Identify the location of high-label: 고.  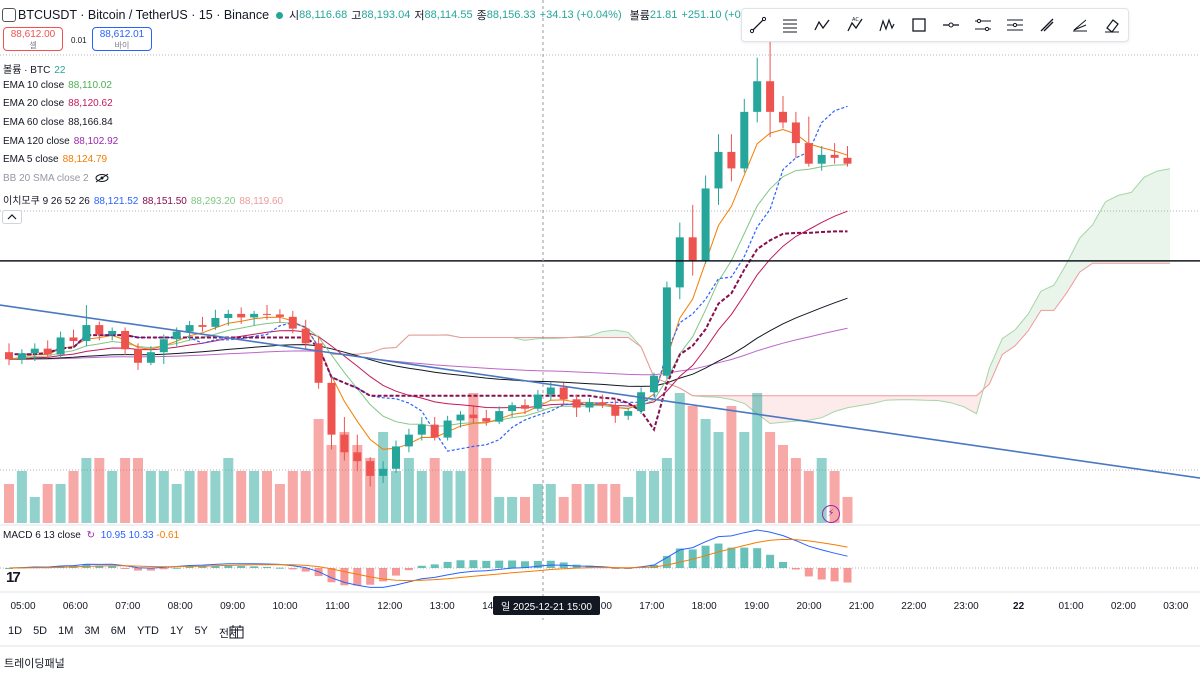
(356, 15).